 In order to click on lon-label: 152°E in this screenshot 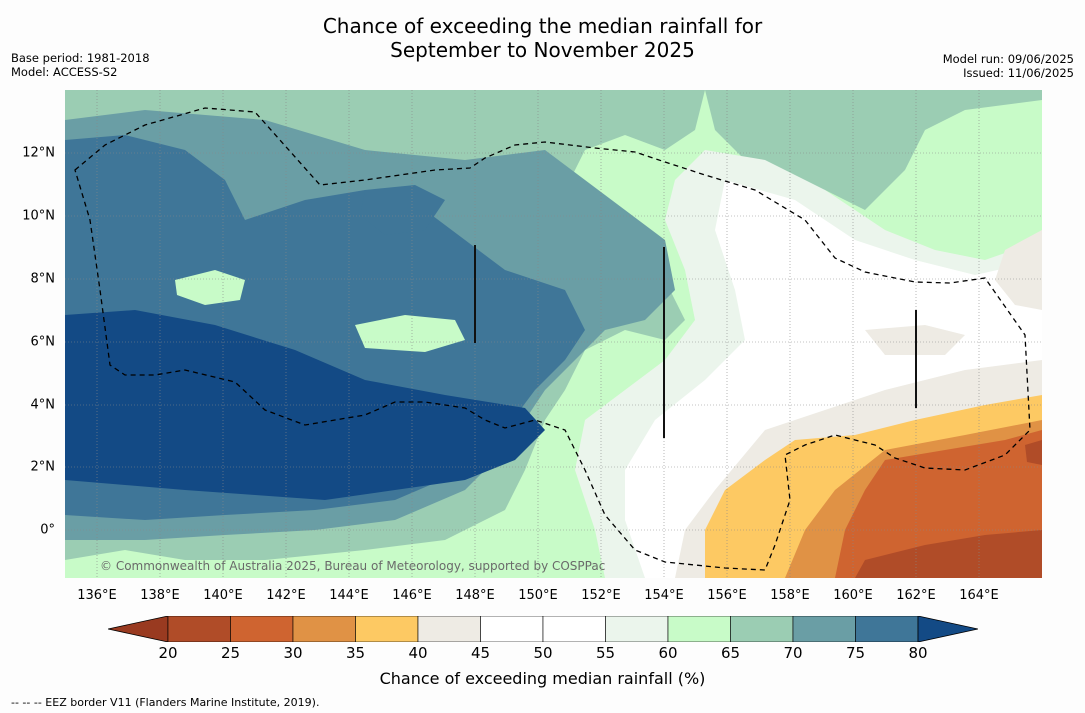, I will do `click(601, 595)`.